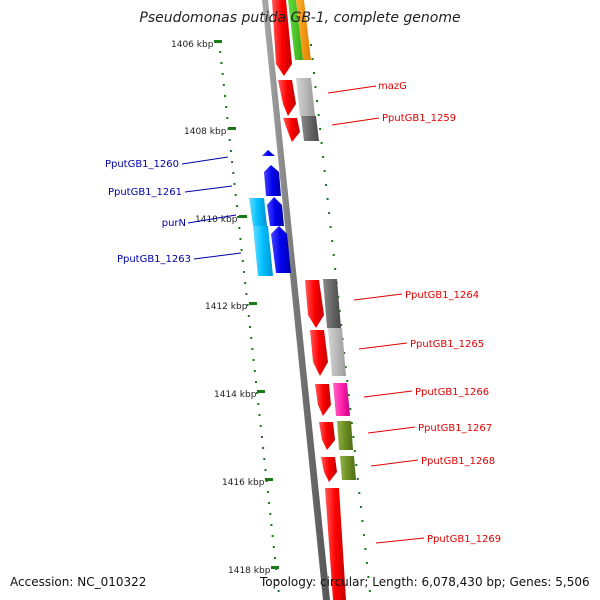  I want to click on tick-label: 1410 kbp, so click(216, 220).